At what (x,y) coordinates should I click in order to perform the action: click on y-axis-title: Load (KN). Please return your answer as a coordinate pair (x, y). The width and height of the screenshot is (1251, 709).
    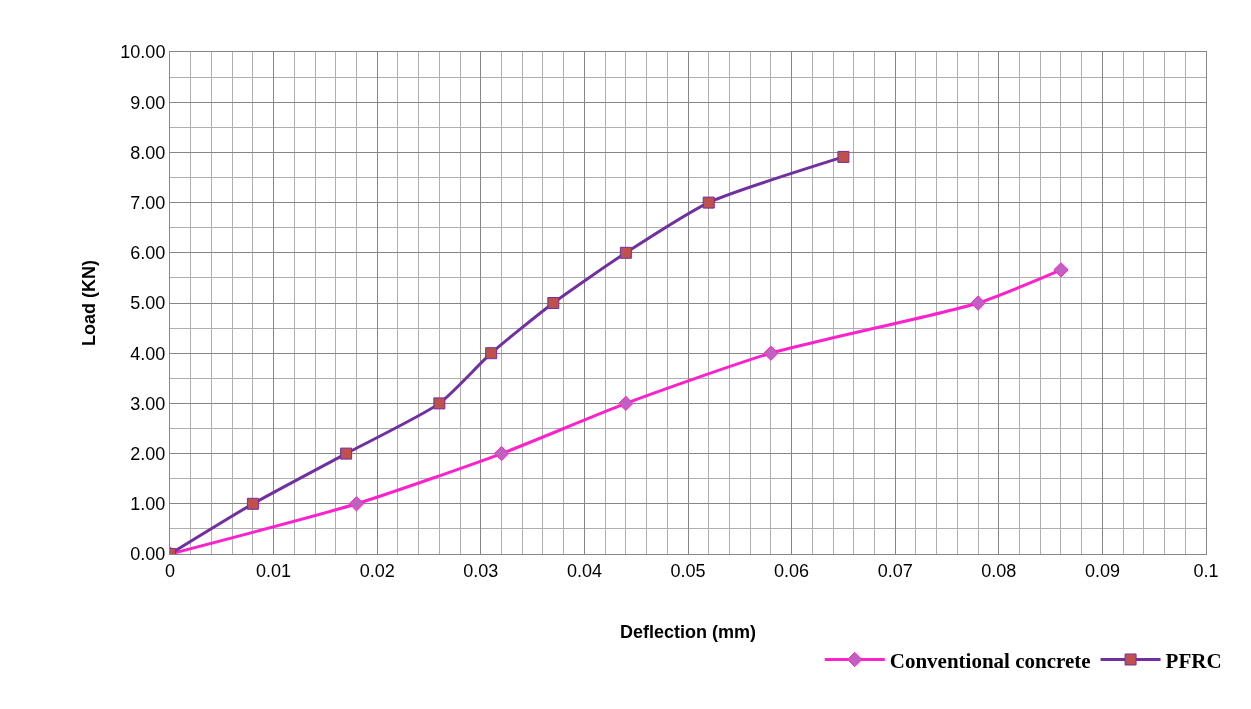
    Looking at the image, I should click on (88, 303).